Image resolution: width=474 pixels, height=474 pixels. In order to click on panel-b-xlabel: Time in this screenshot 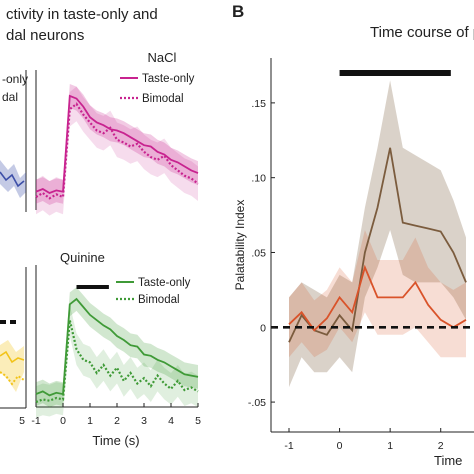, I will do `click(448, 460)`.